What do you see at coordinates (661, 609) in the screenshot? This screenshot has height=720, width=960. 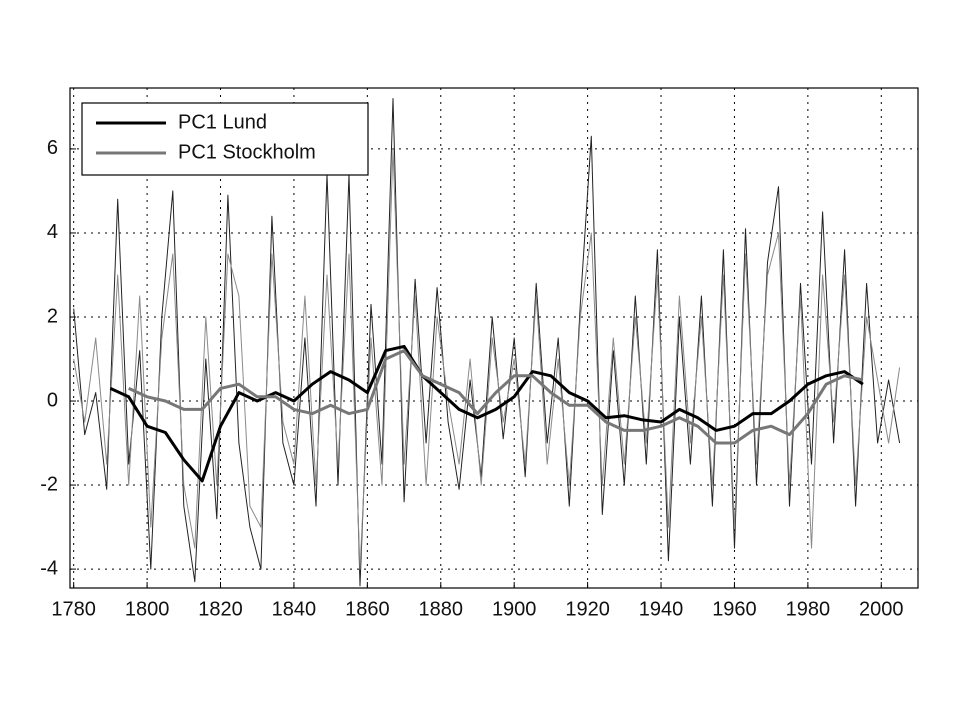 I see `x-tick-label: 1940` at bounding box center [661, 609].